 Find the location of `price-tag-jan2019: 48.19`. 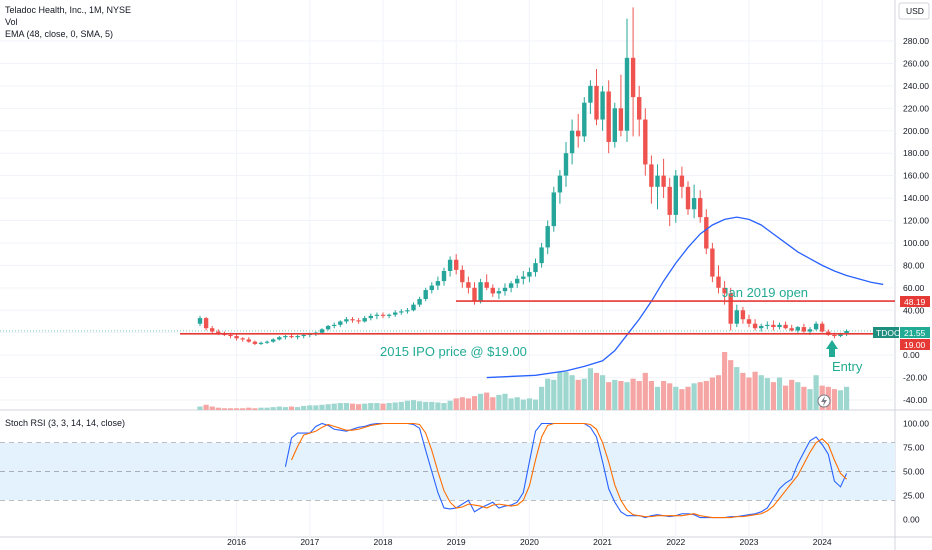

price-tag-jan2019: 48.19 is located at coordinates (915, 301).